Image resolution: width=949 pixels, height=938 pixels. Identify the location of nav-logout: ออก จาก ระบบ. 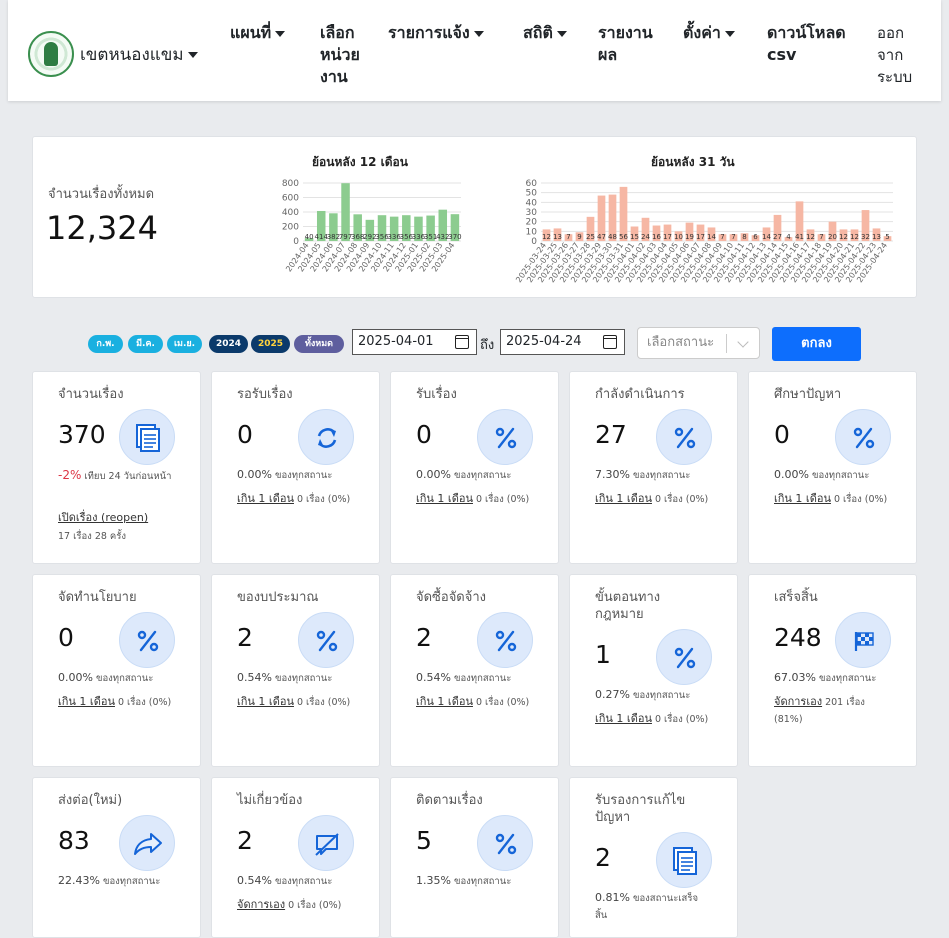
(899, 55).